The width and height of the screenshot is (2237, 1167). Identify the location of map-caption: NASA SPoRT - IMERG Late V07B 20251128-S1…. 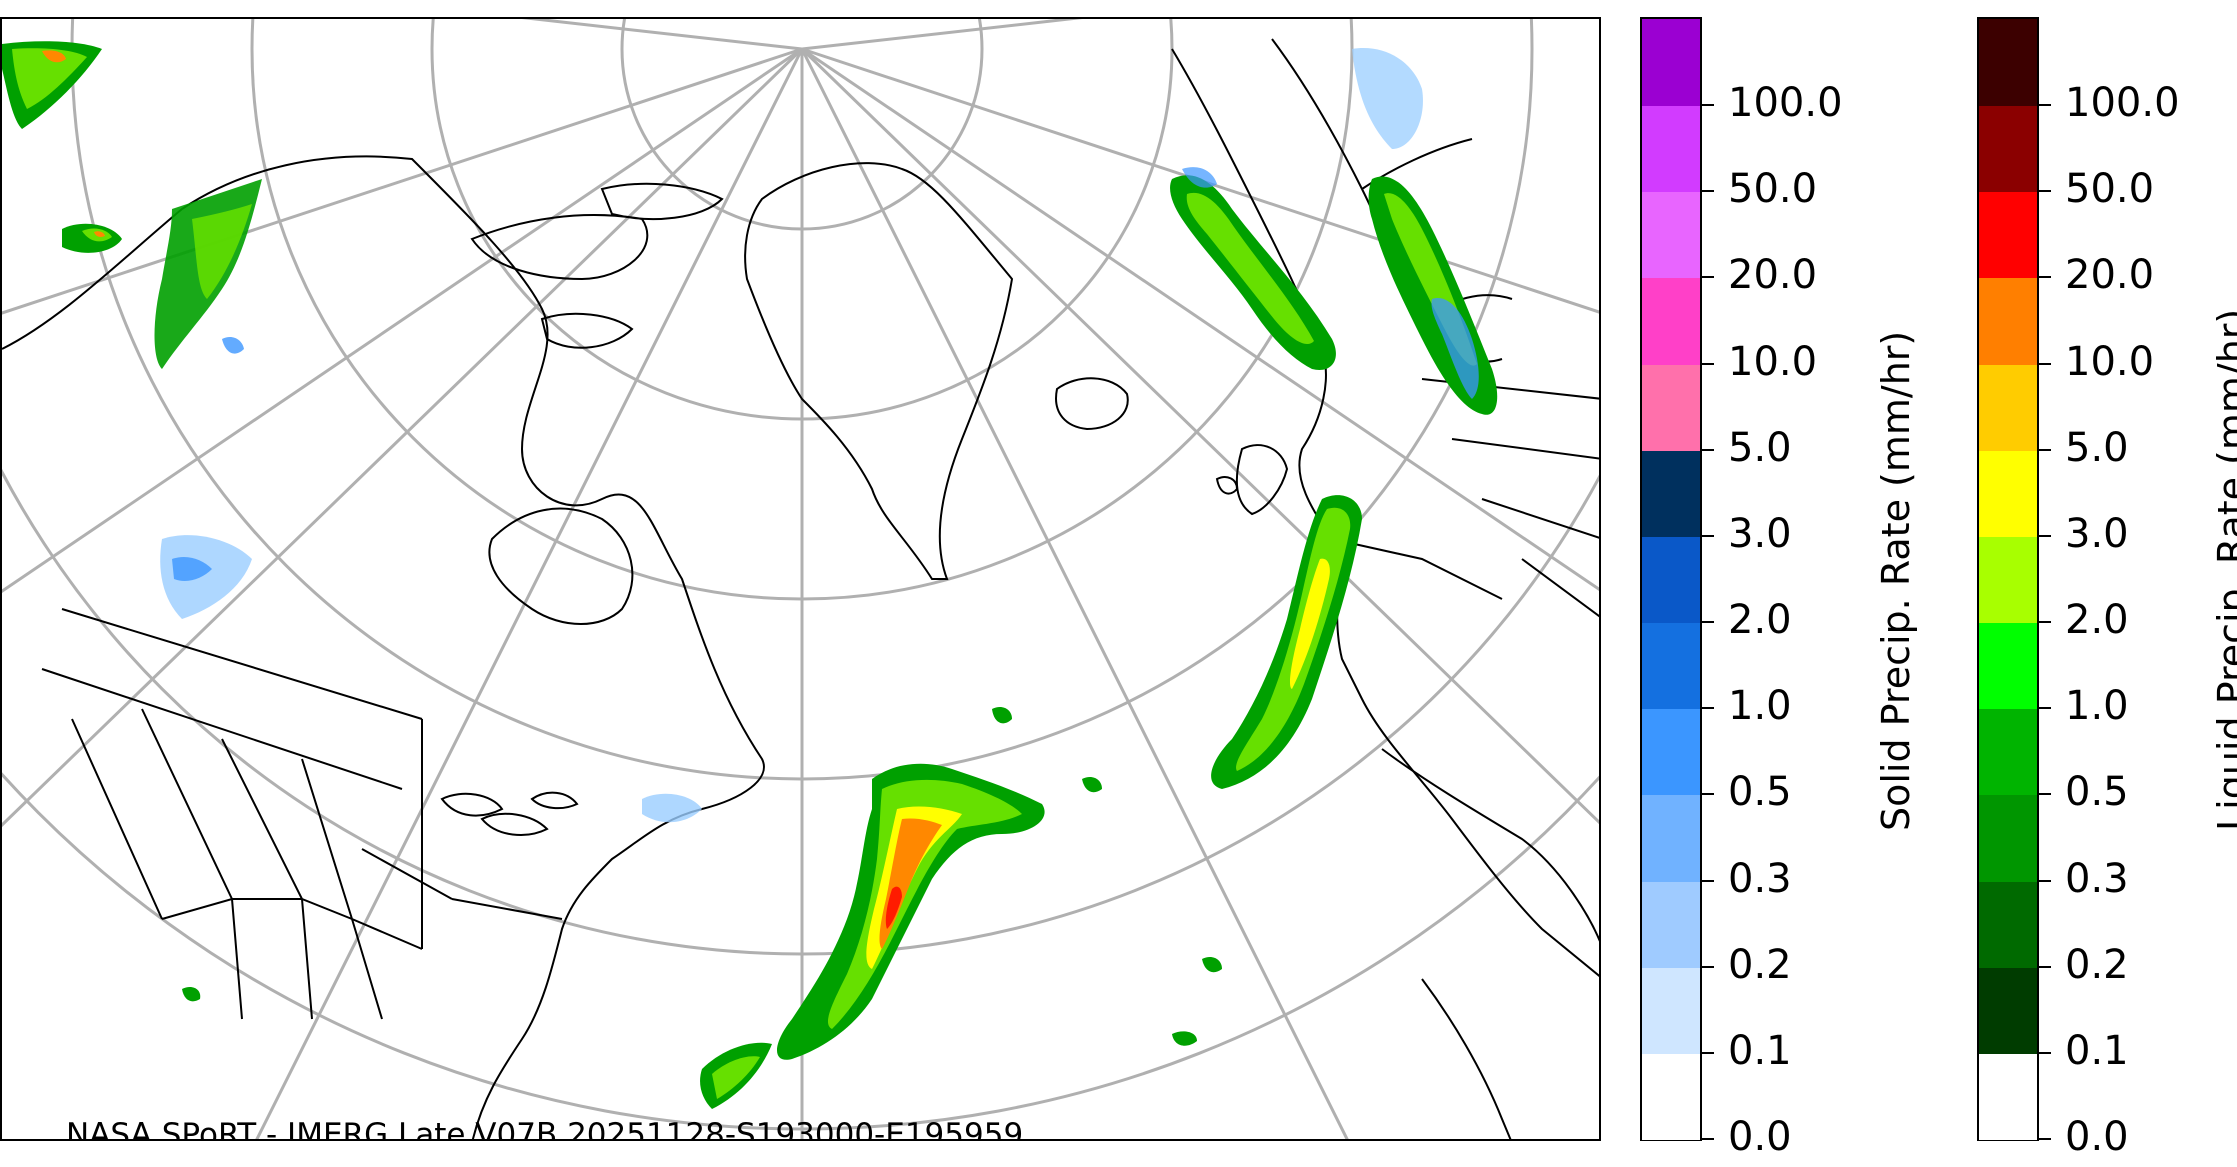
(545, 1129).